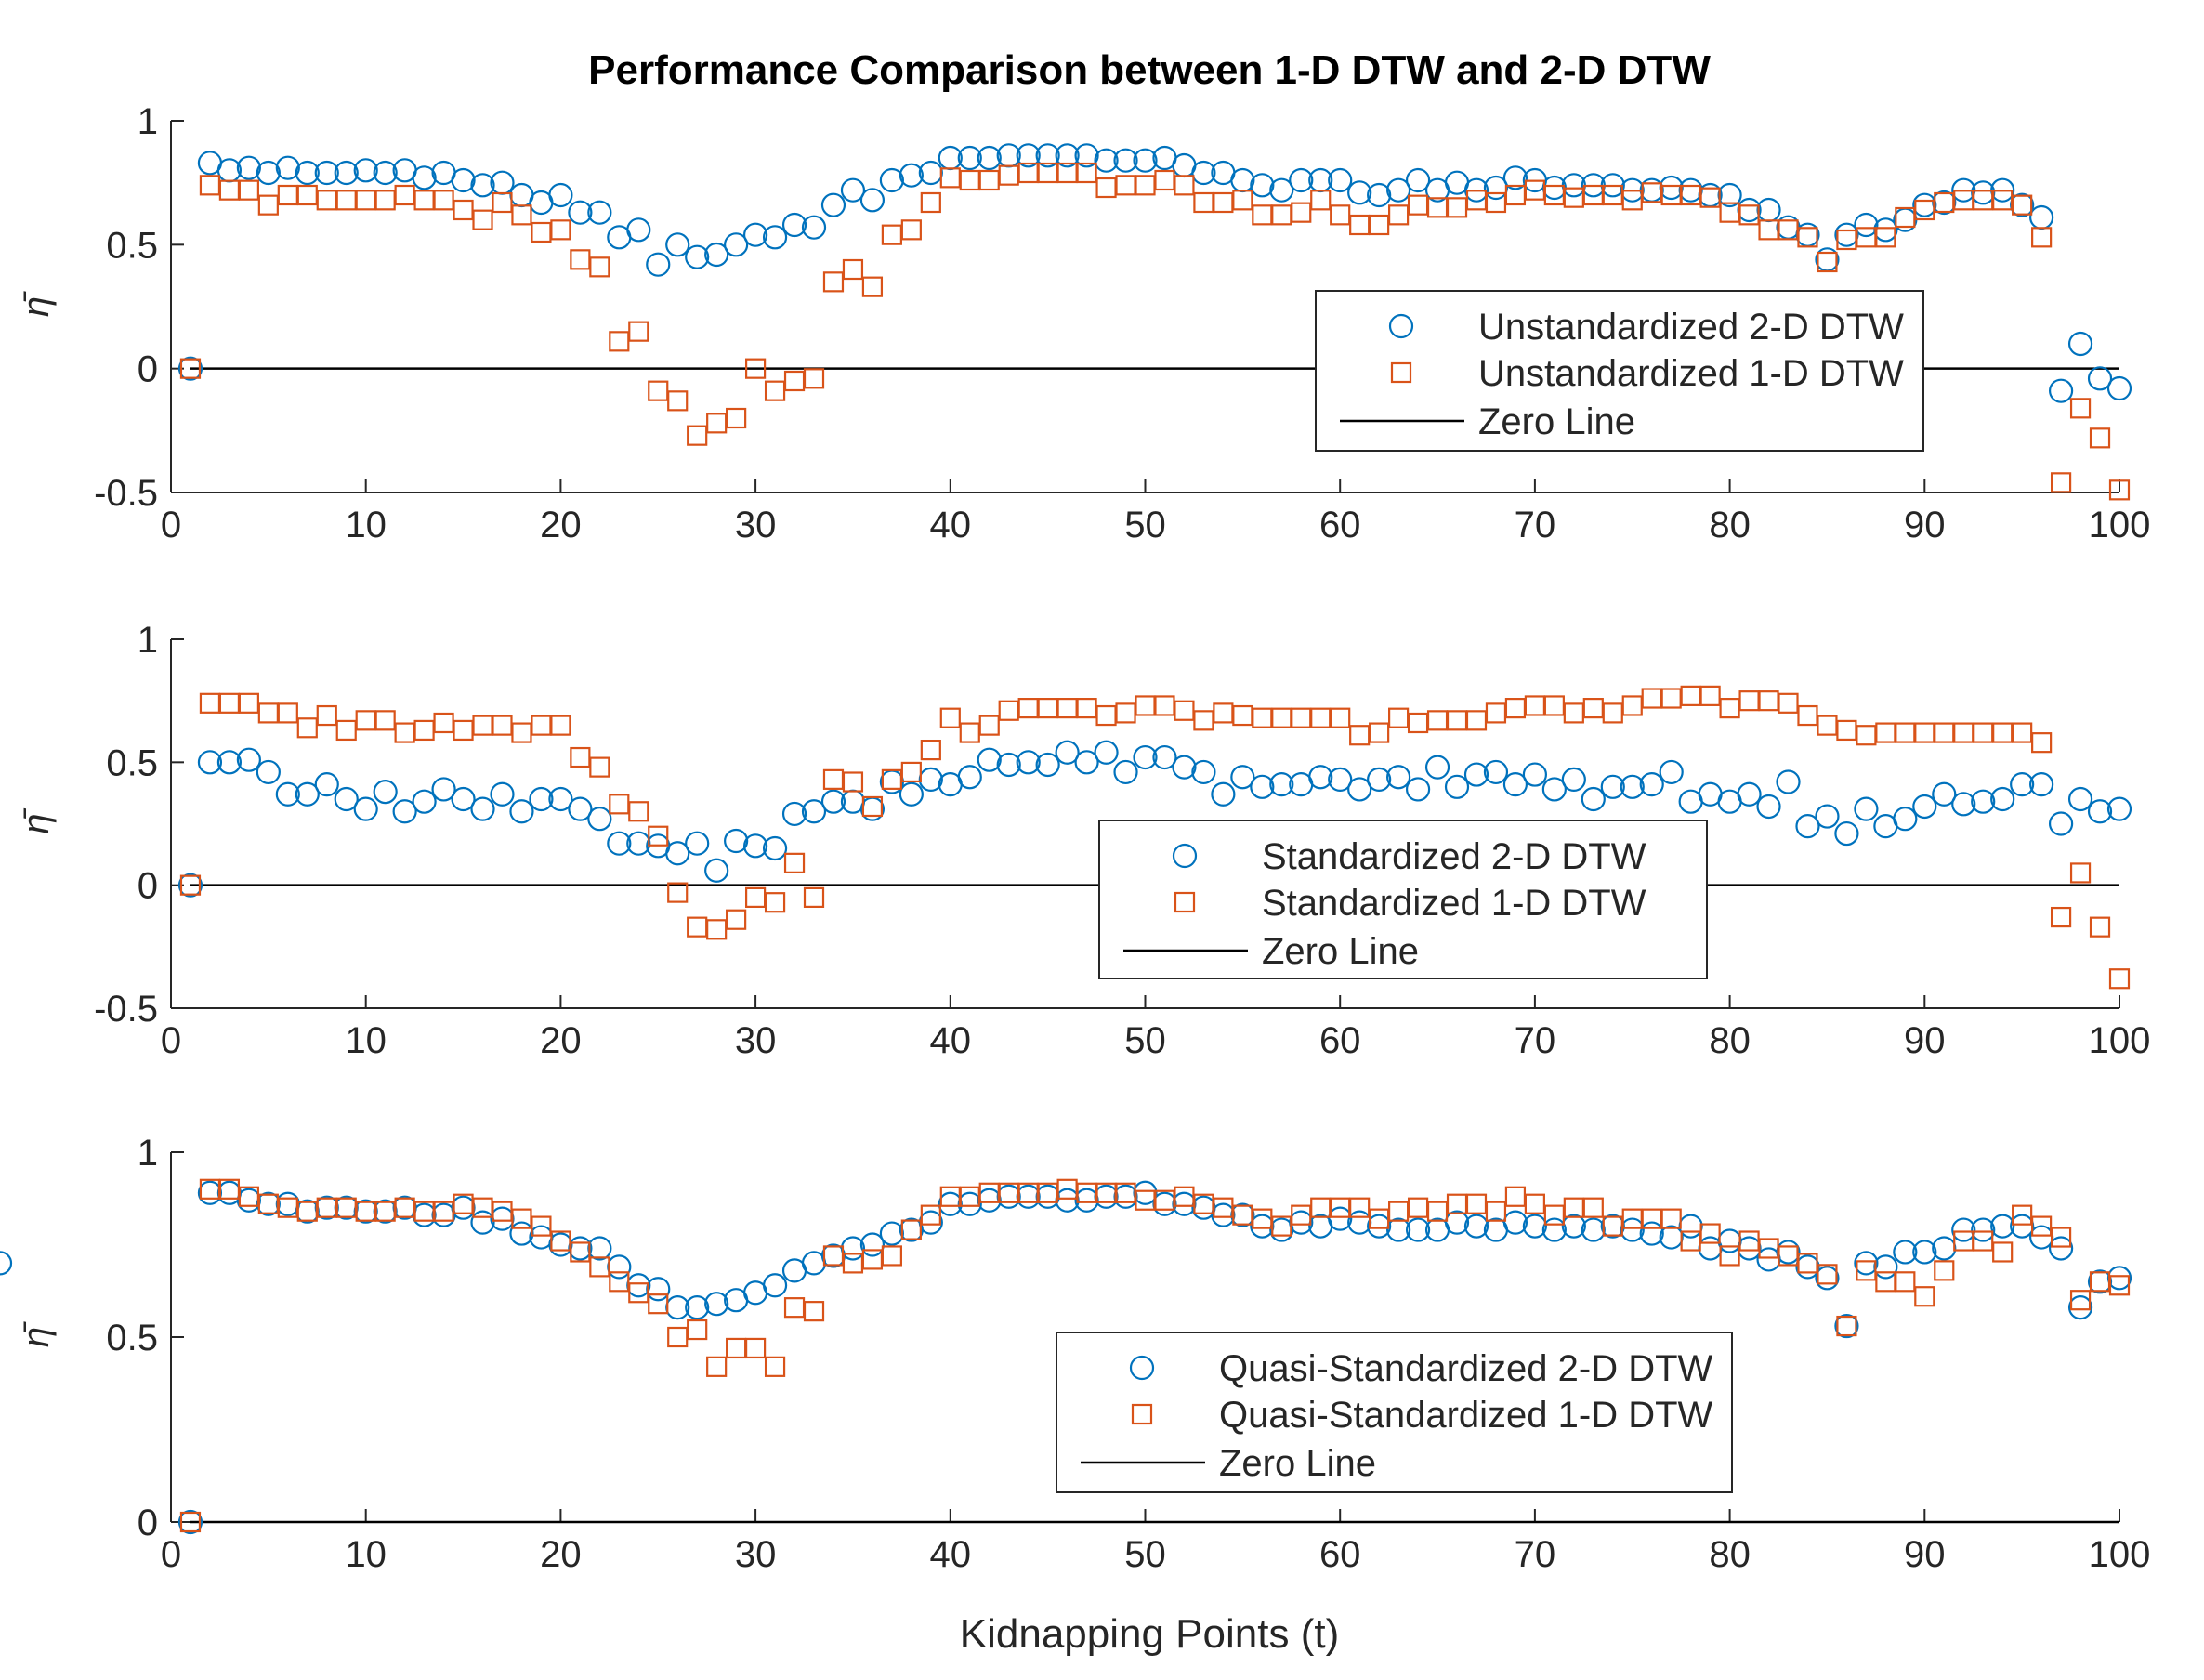  What do you see at coordinates (1340, 1554) in the screenshot?
I see `x-tick-label: 60` at bounding box center [1340, 1554].